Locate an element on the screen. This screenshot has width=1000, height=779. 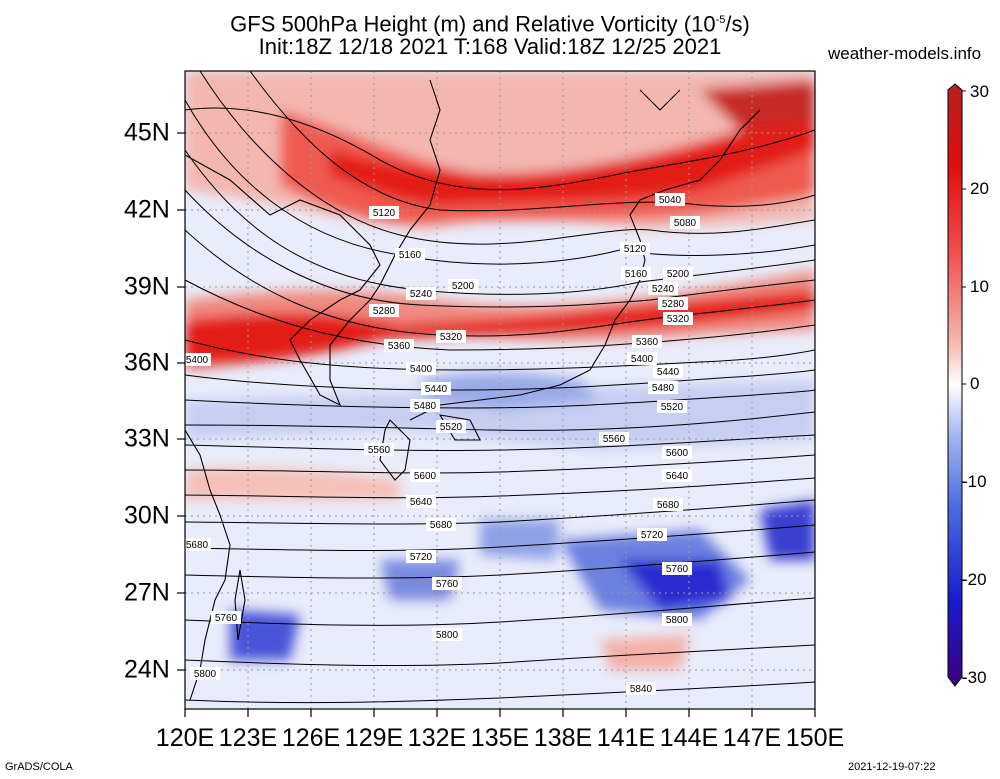
lon-label: 132E is located at coordinates (437, 738).